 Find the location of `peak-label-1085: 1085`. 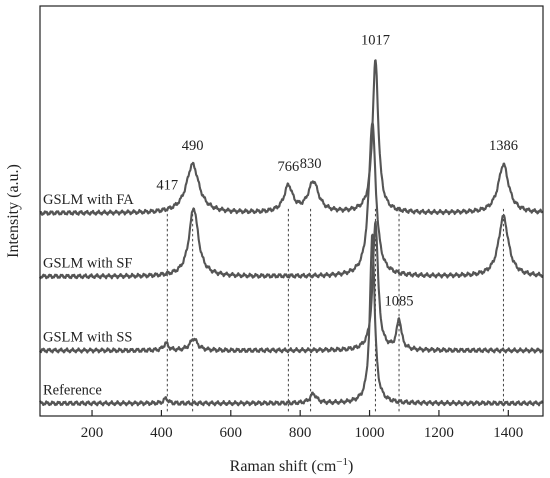

peak-label-1085: 1085 is located at coordinates (399, 302).